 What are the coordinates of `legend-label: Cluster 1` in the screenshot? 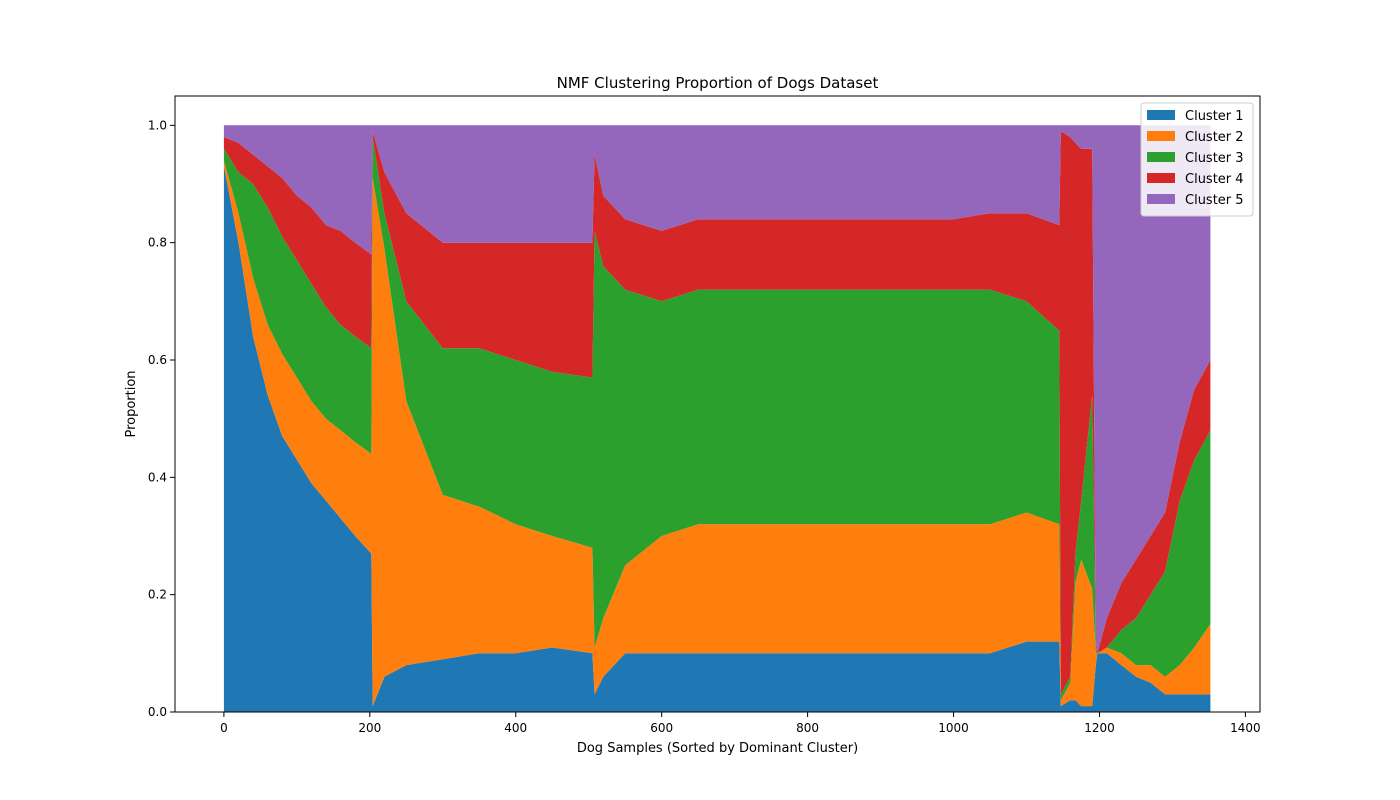 It's located at (1214, 116).